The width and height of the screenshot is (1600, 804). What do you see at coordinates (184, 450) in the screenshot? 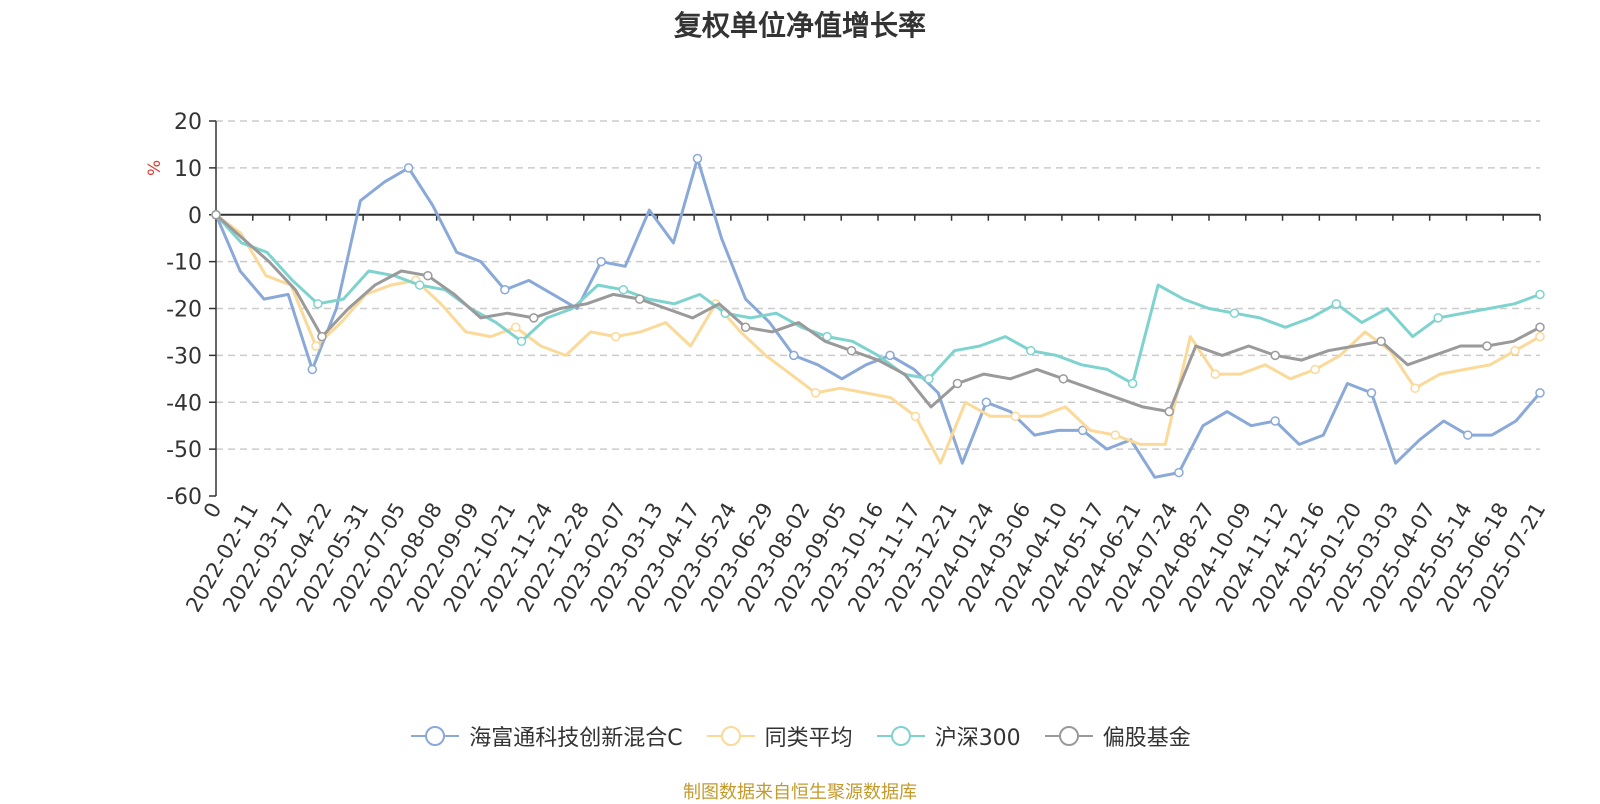
I see `y-tick-label: -50` at bounding box center [184, 450].